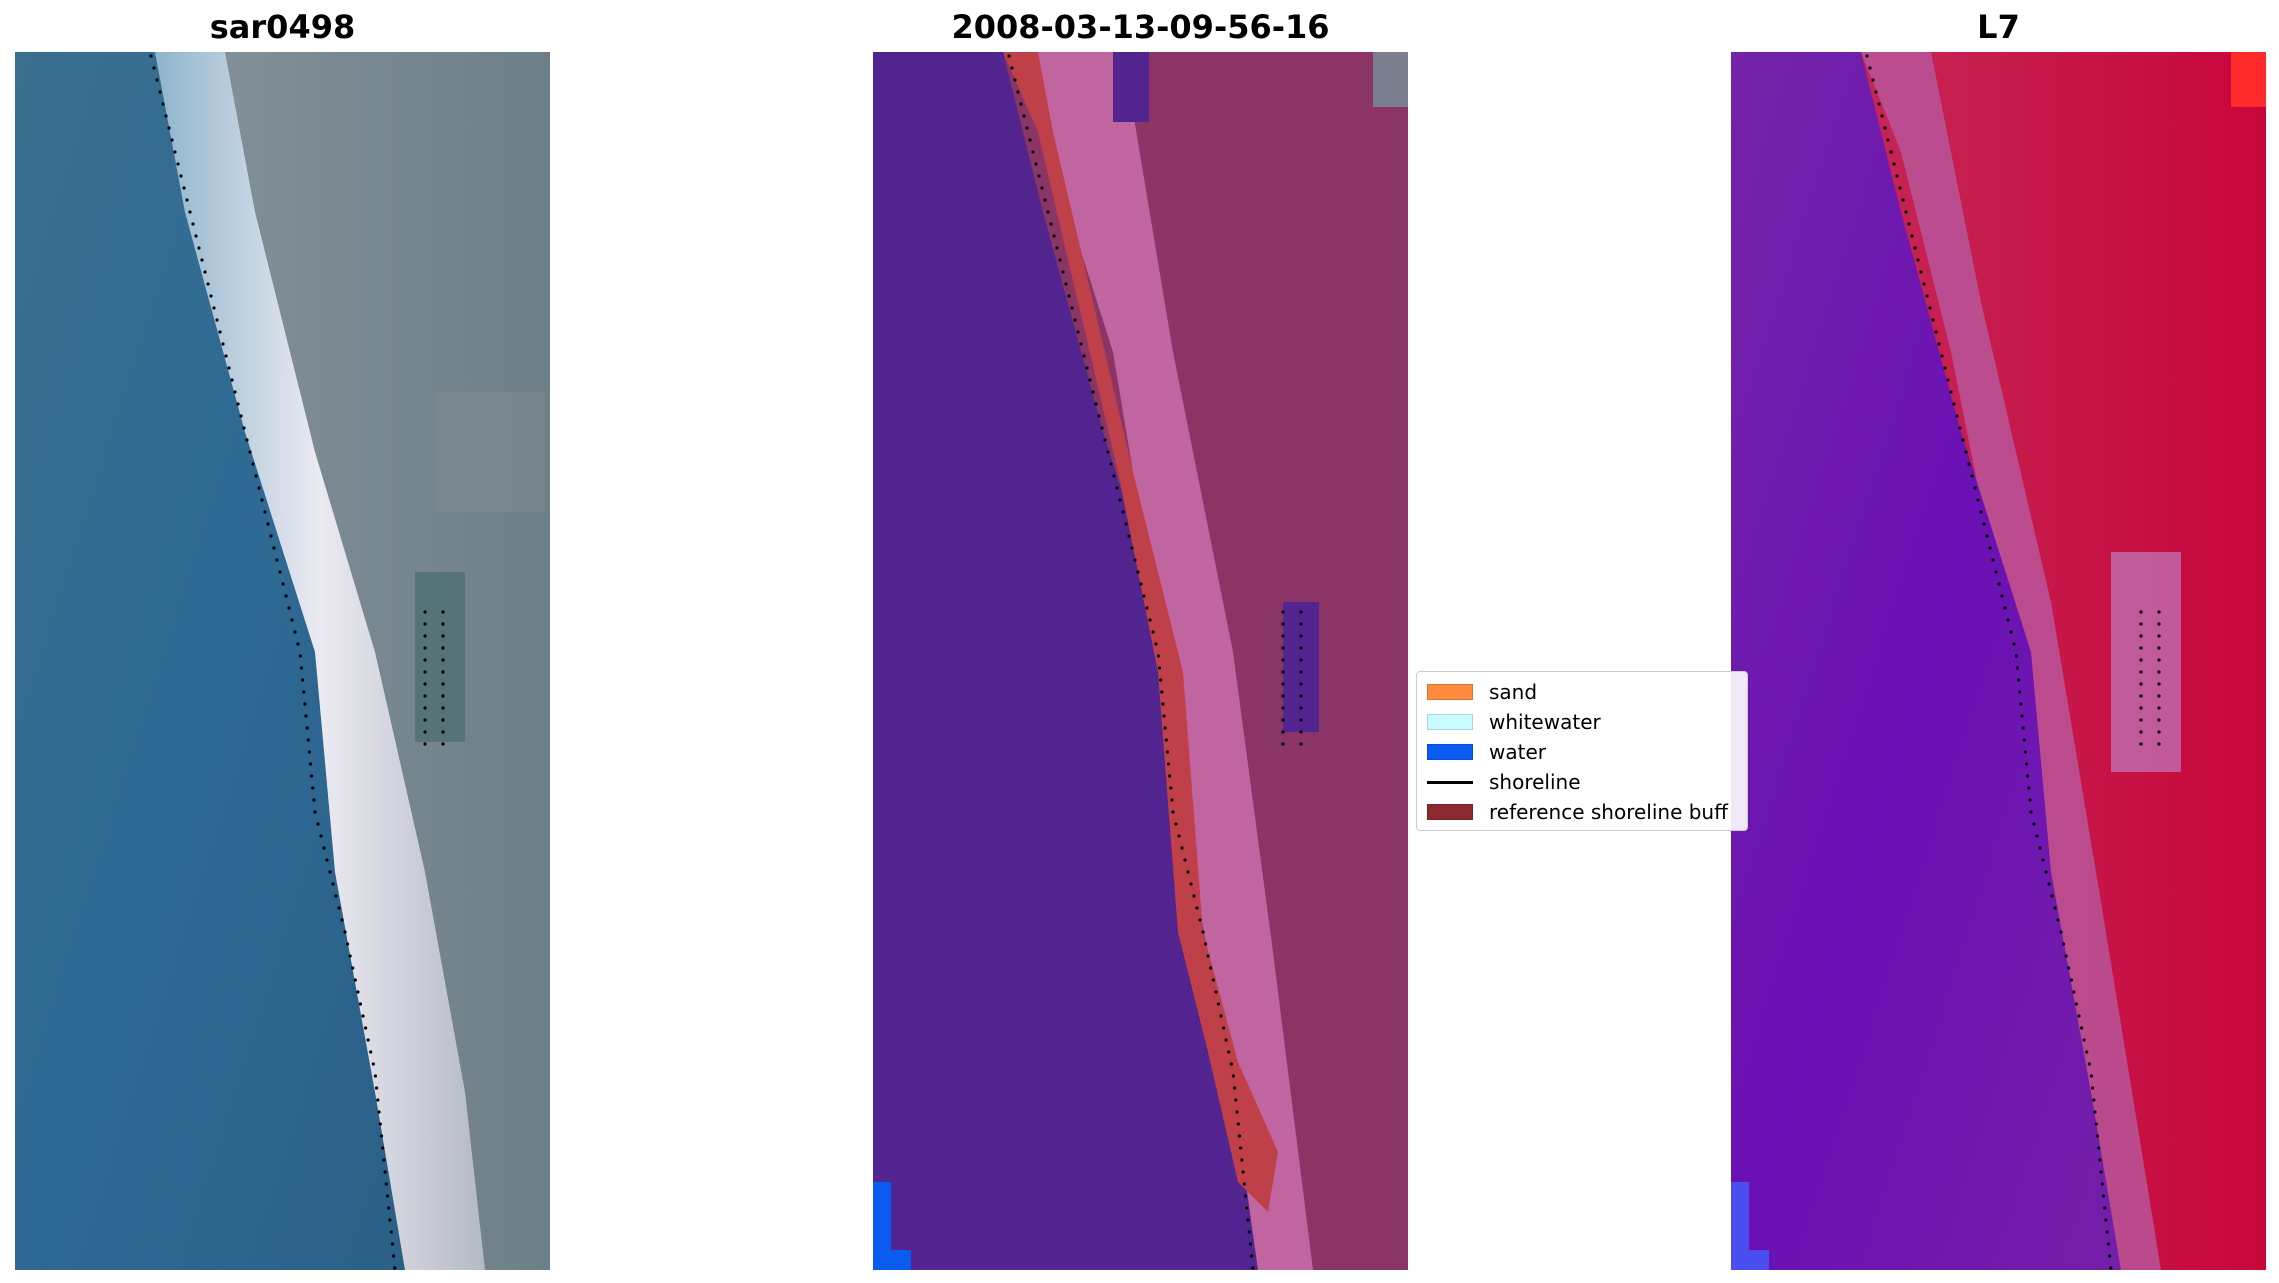 Image resolution: width=2279 pixels, height=1283 pixels. What do you see at coordinates (1155, 662) in the screenshot?
I see `shoreline-dots` at bounding box center [1155, 662].